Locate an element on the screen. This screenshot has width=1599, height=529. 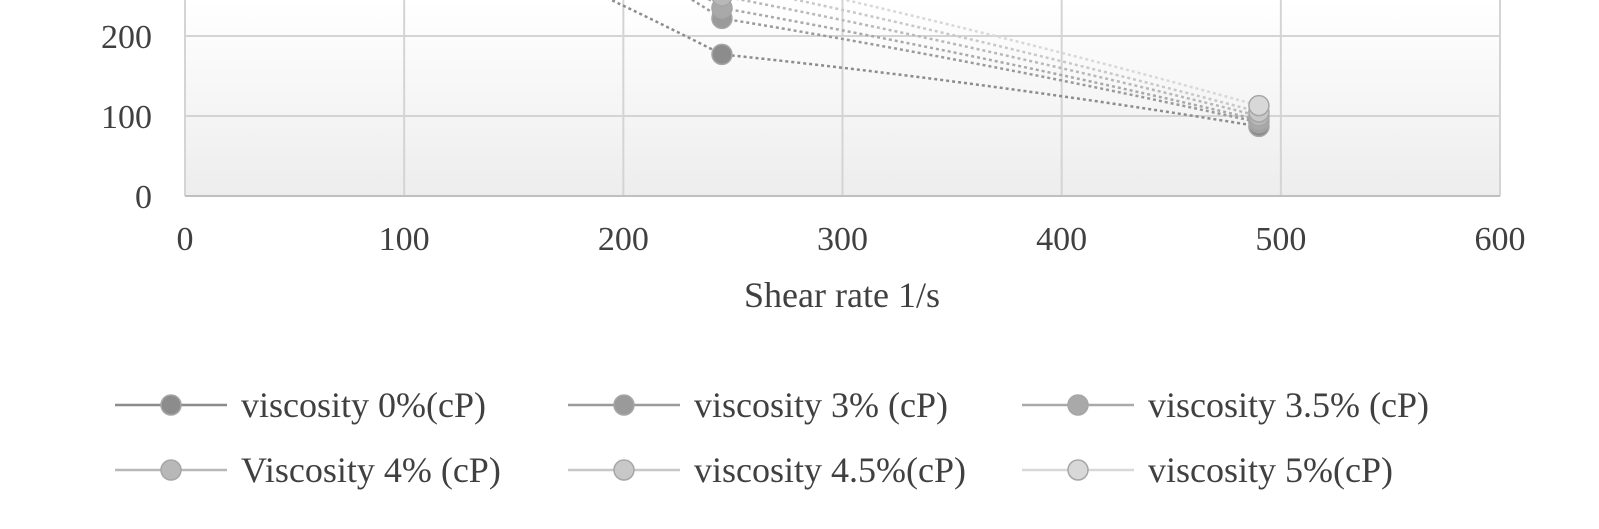
x-axis-ticks: 0 100 200 300 400 500 600 is located at coordinates (851, 239).